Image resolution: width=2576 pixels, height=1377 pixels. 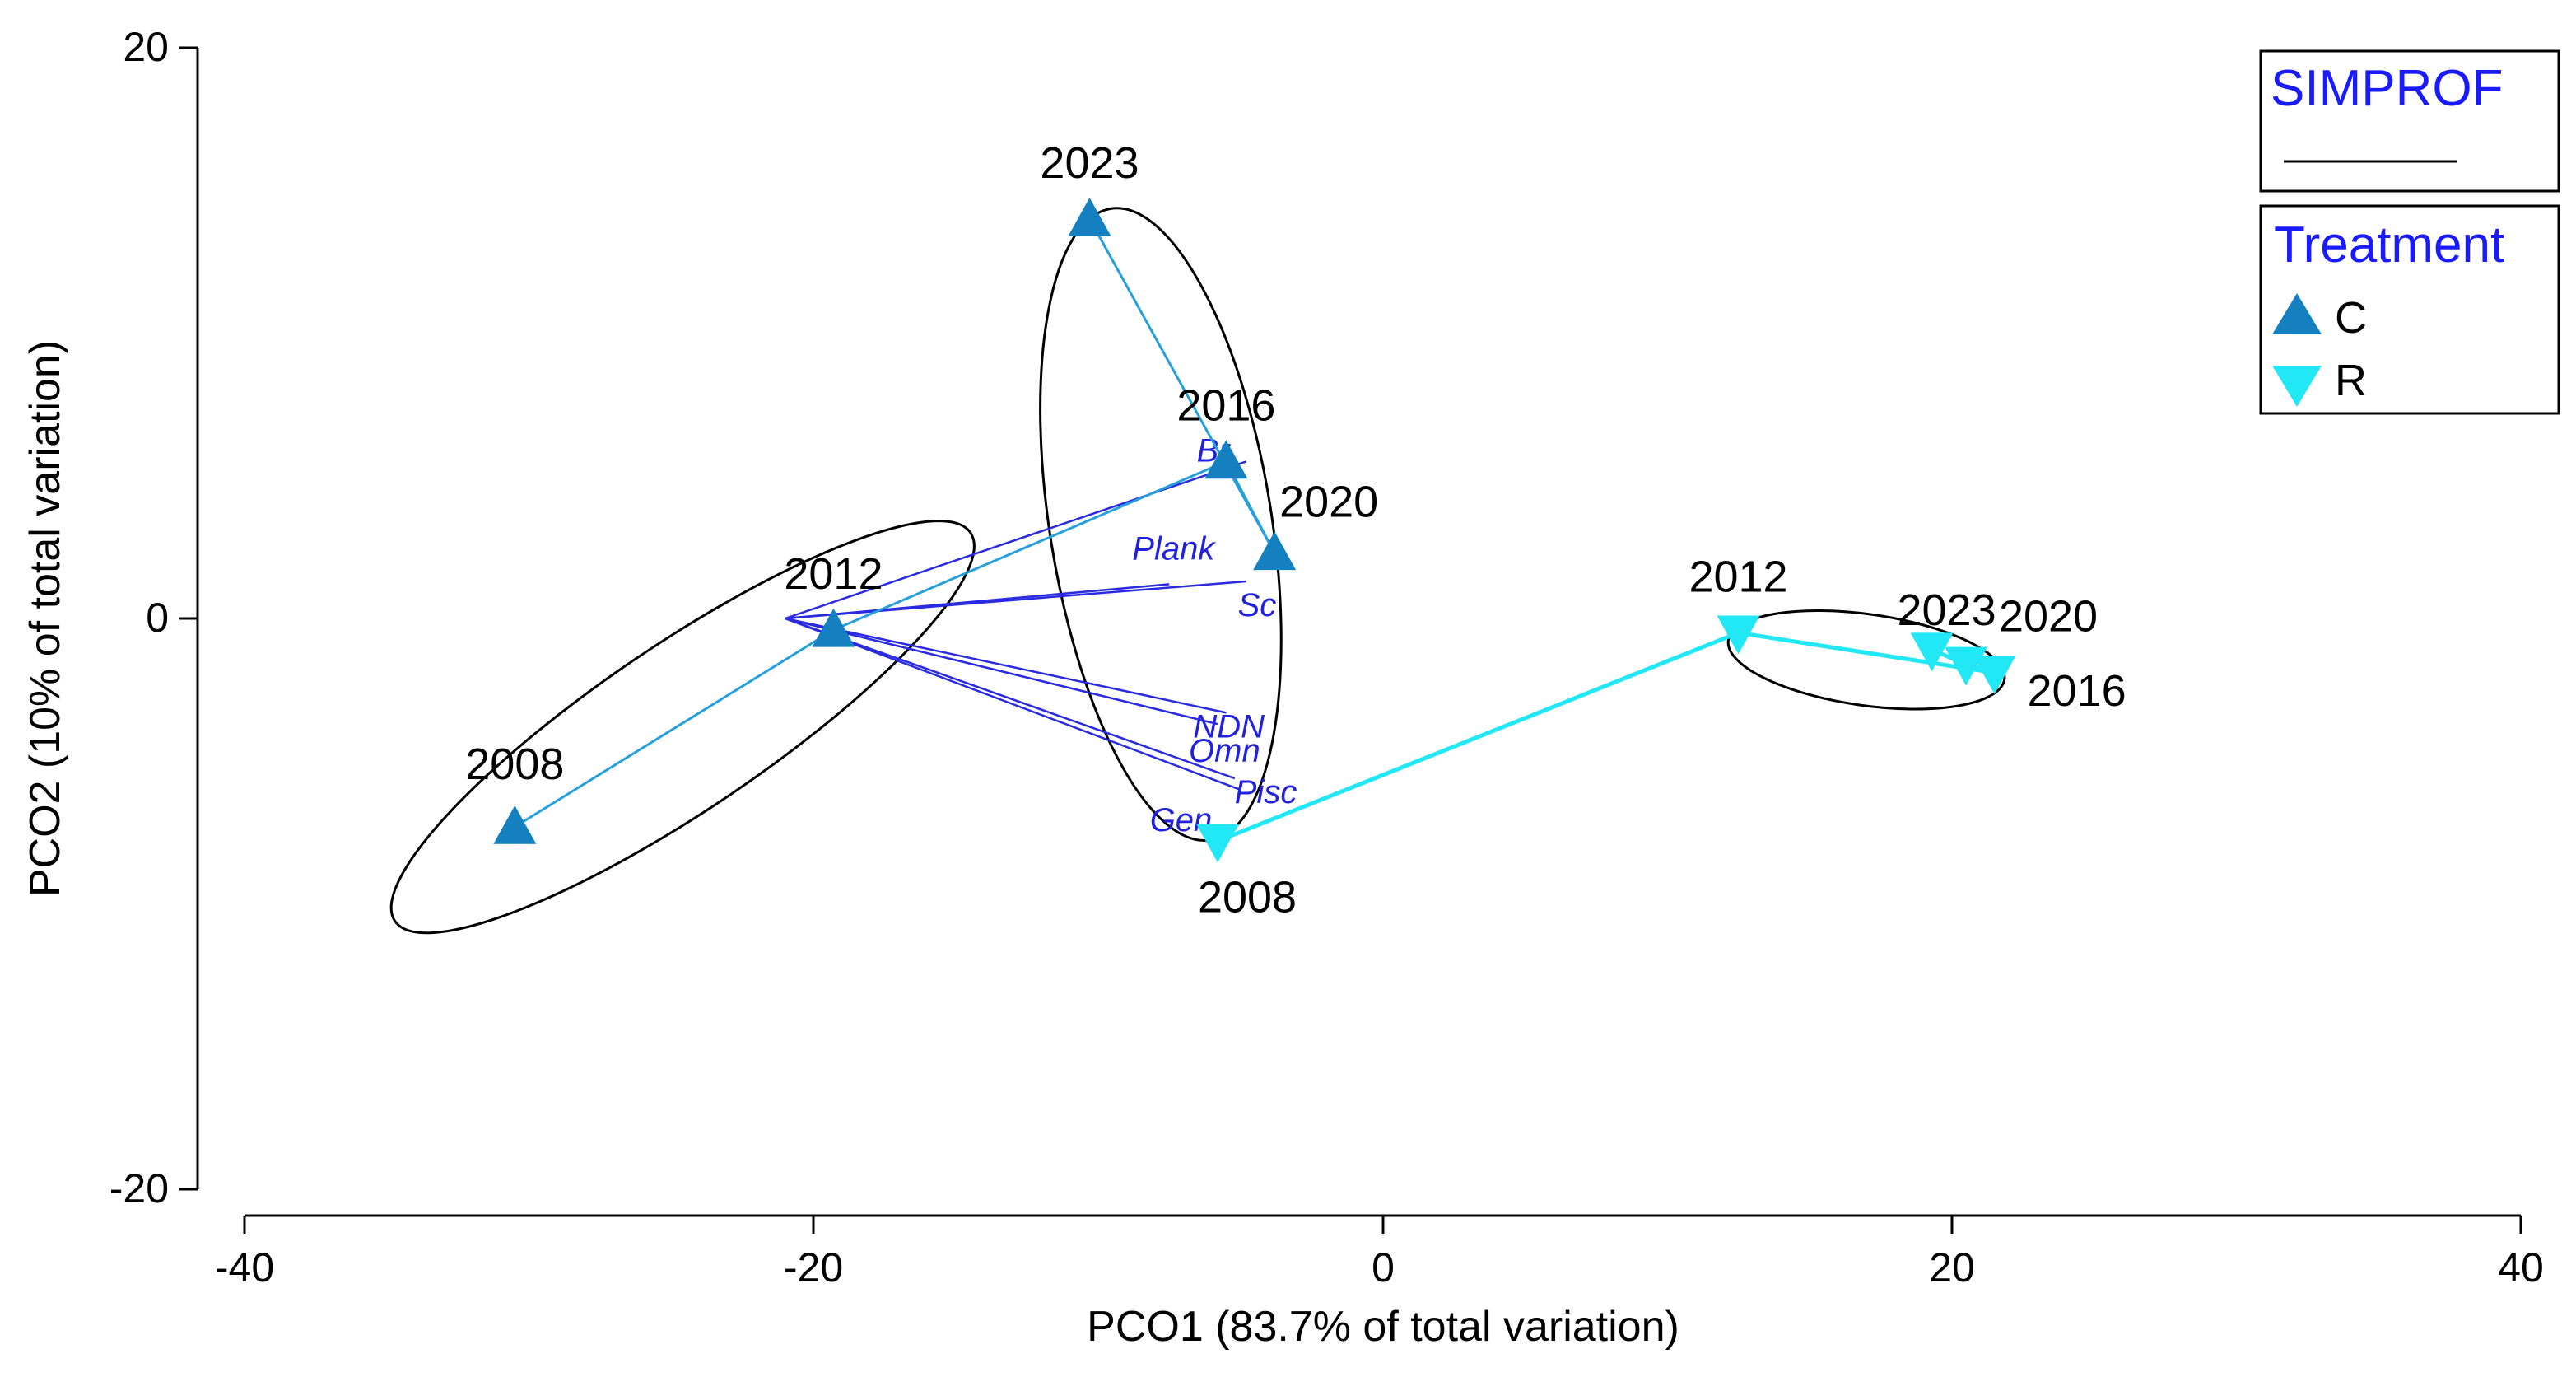 I want to click on y-tick-label: 20, so click(x=146, y=47).